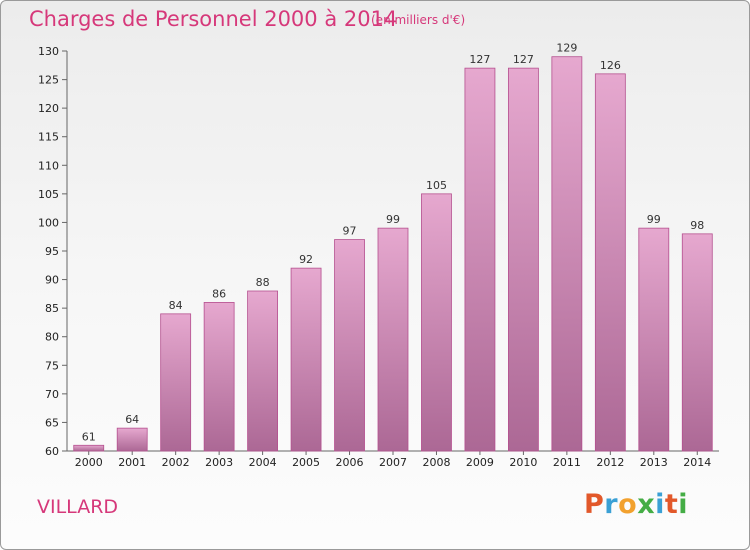 The height and width of the screenshot is (550, 750). What do you see at coordinates (567, 462) in the screenshot?
I see `x-tick-label: 2011` at bounding box center [567, 462].